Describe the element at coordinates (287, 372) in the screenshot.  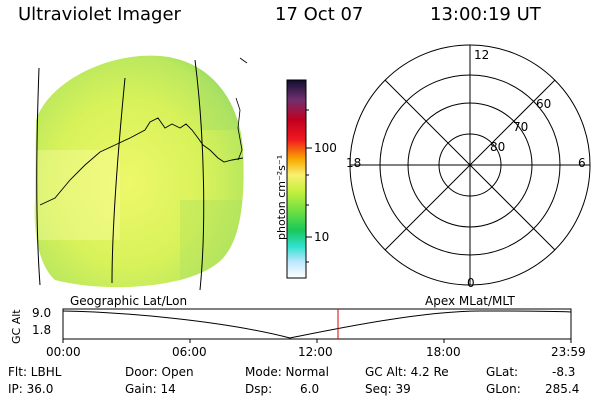
I see `mode-status: Mode: Normal` at that location.